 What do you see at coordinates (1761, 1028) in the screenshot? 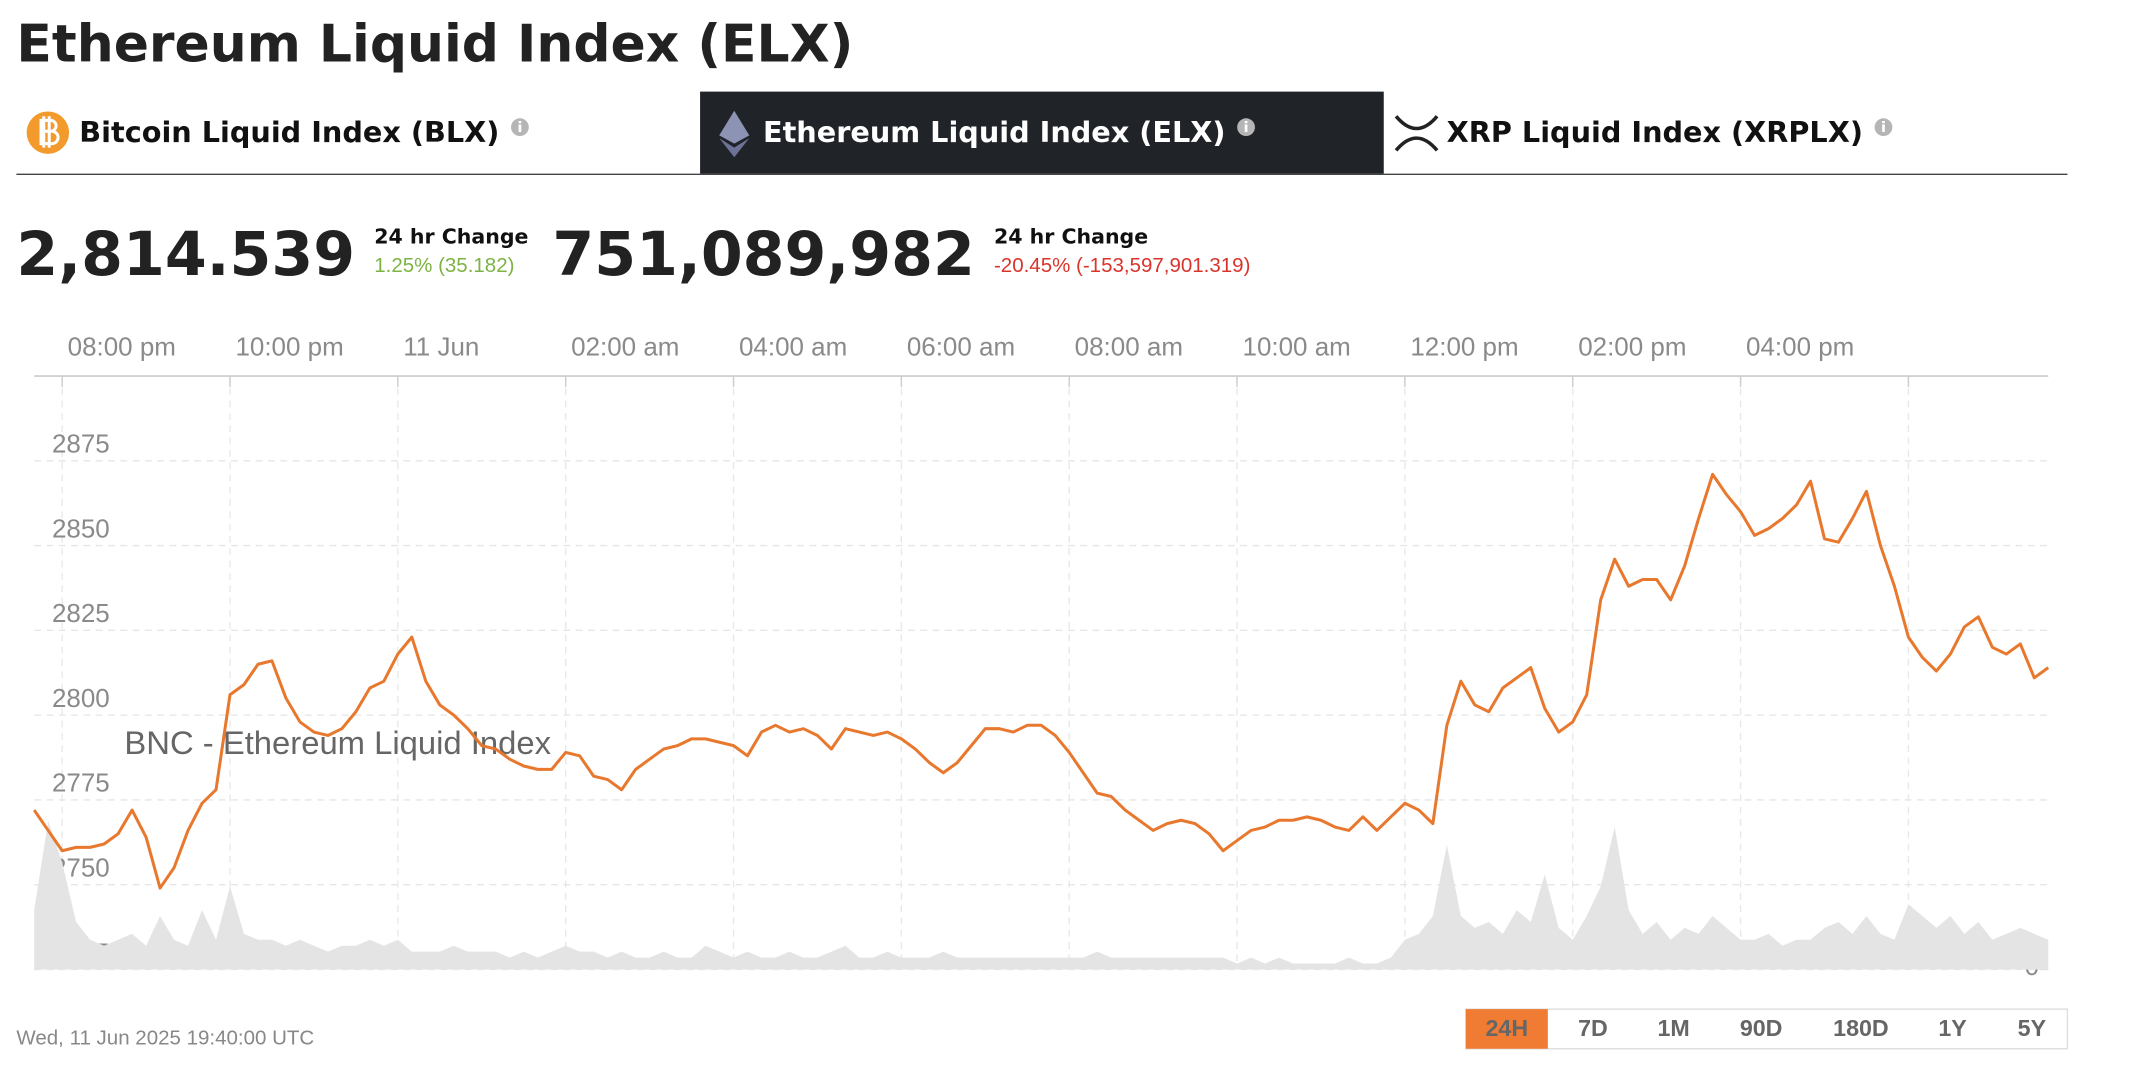
I see `range-button: 90D` at bounding box center [1761, 1028].